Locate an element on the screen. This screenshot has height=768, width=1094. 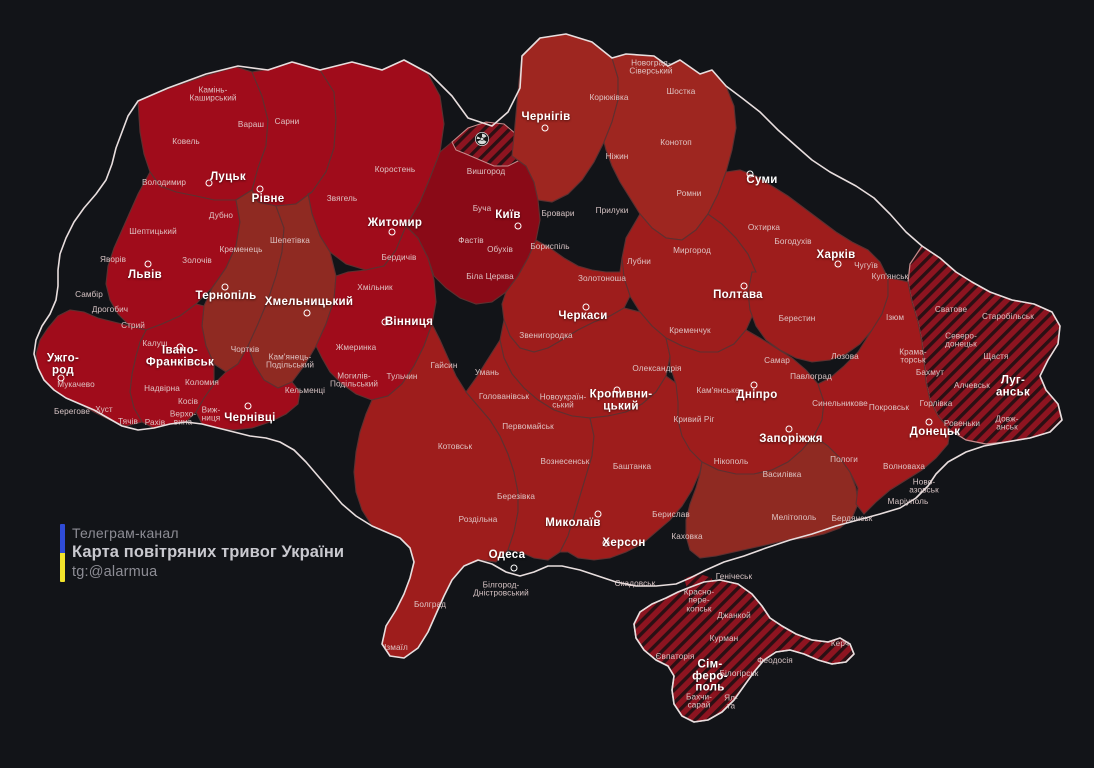
city-label: Новоукраїн- ський is located at coordinates (563, 401).